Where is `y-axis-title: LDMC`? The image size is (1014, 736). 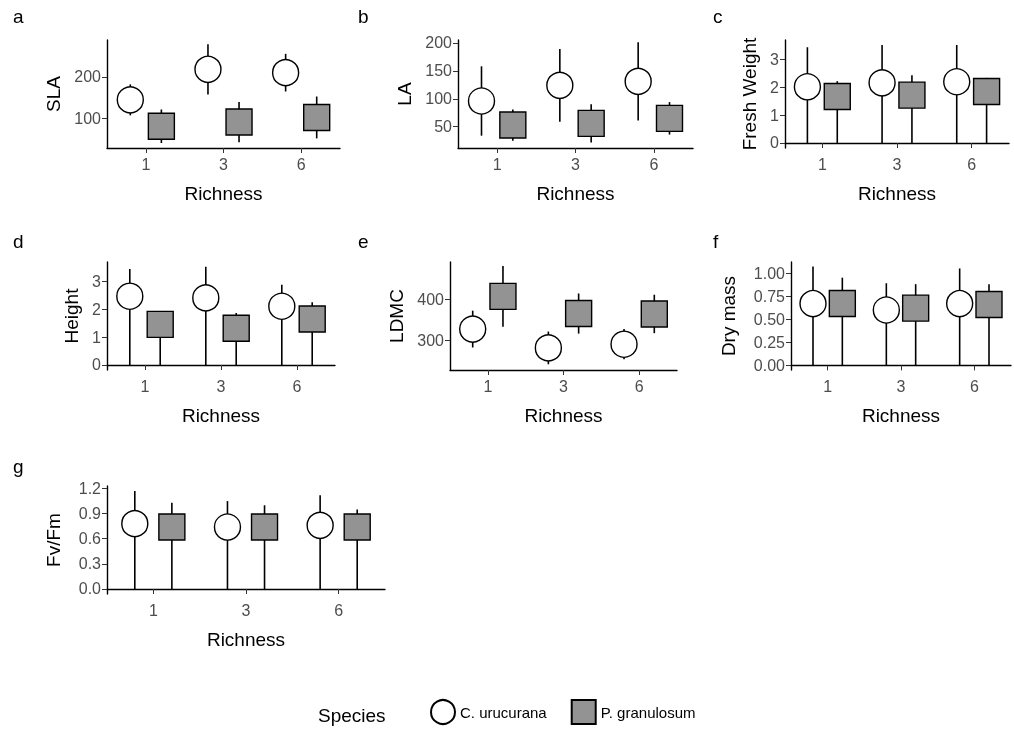
y-axis-title: LDMC is located at coordinates (397, 316).